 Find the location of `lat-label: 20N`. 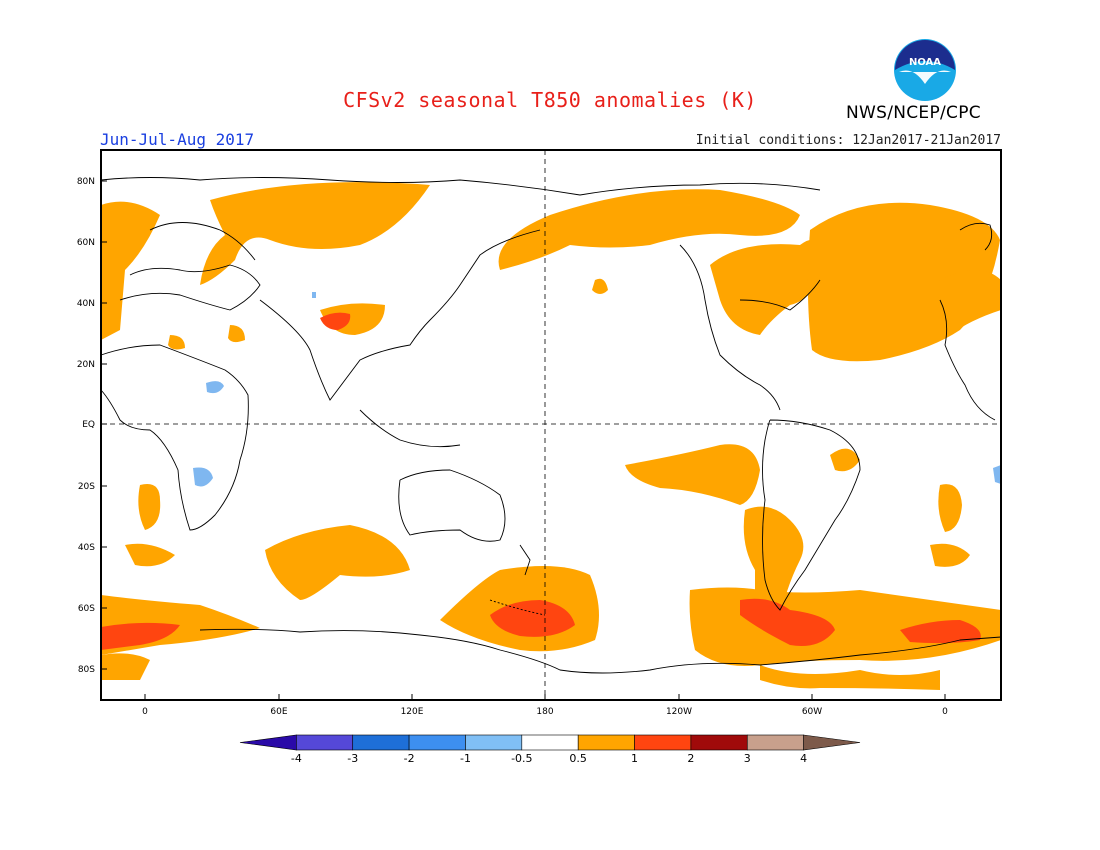

lat-label: 20N is located at coordinates (86, 365).